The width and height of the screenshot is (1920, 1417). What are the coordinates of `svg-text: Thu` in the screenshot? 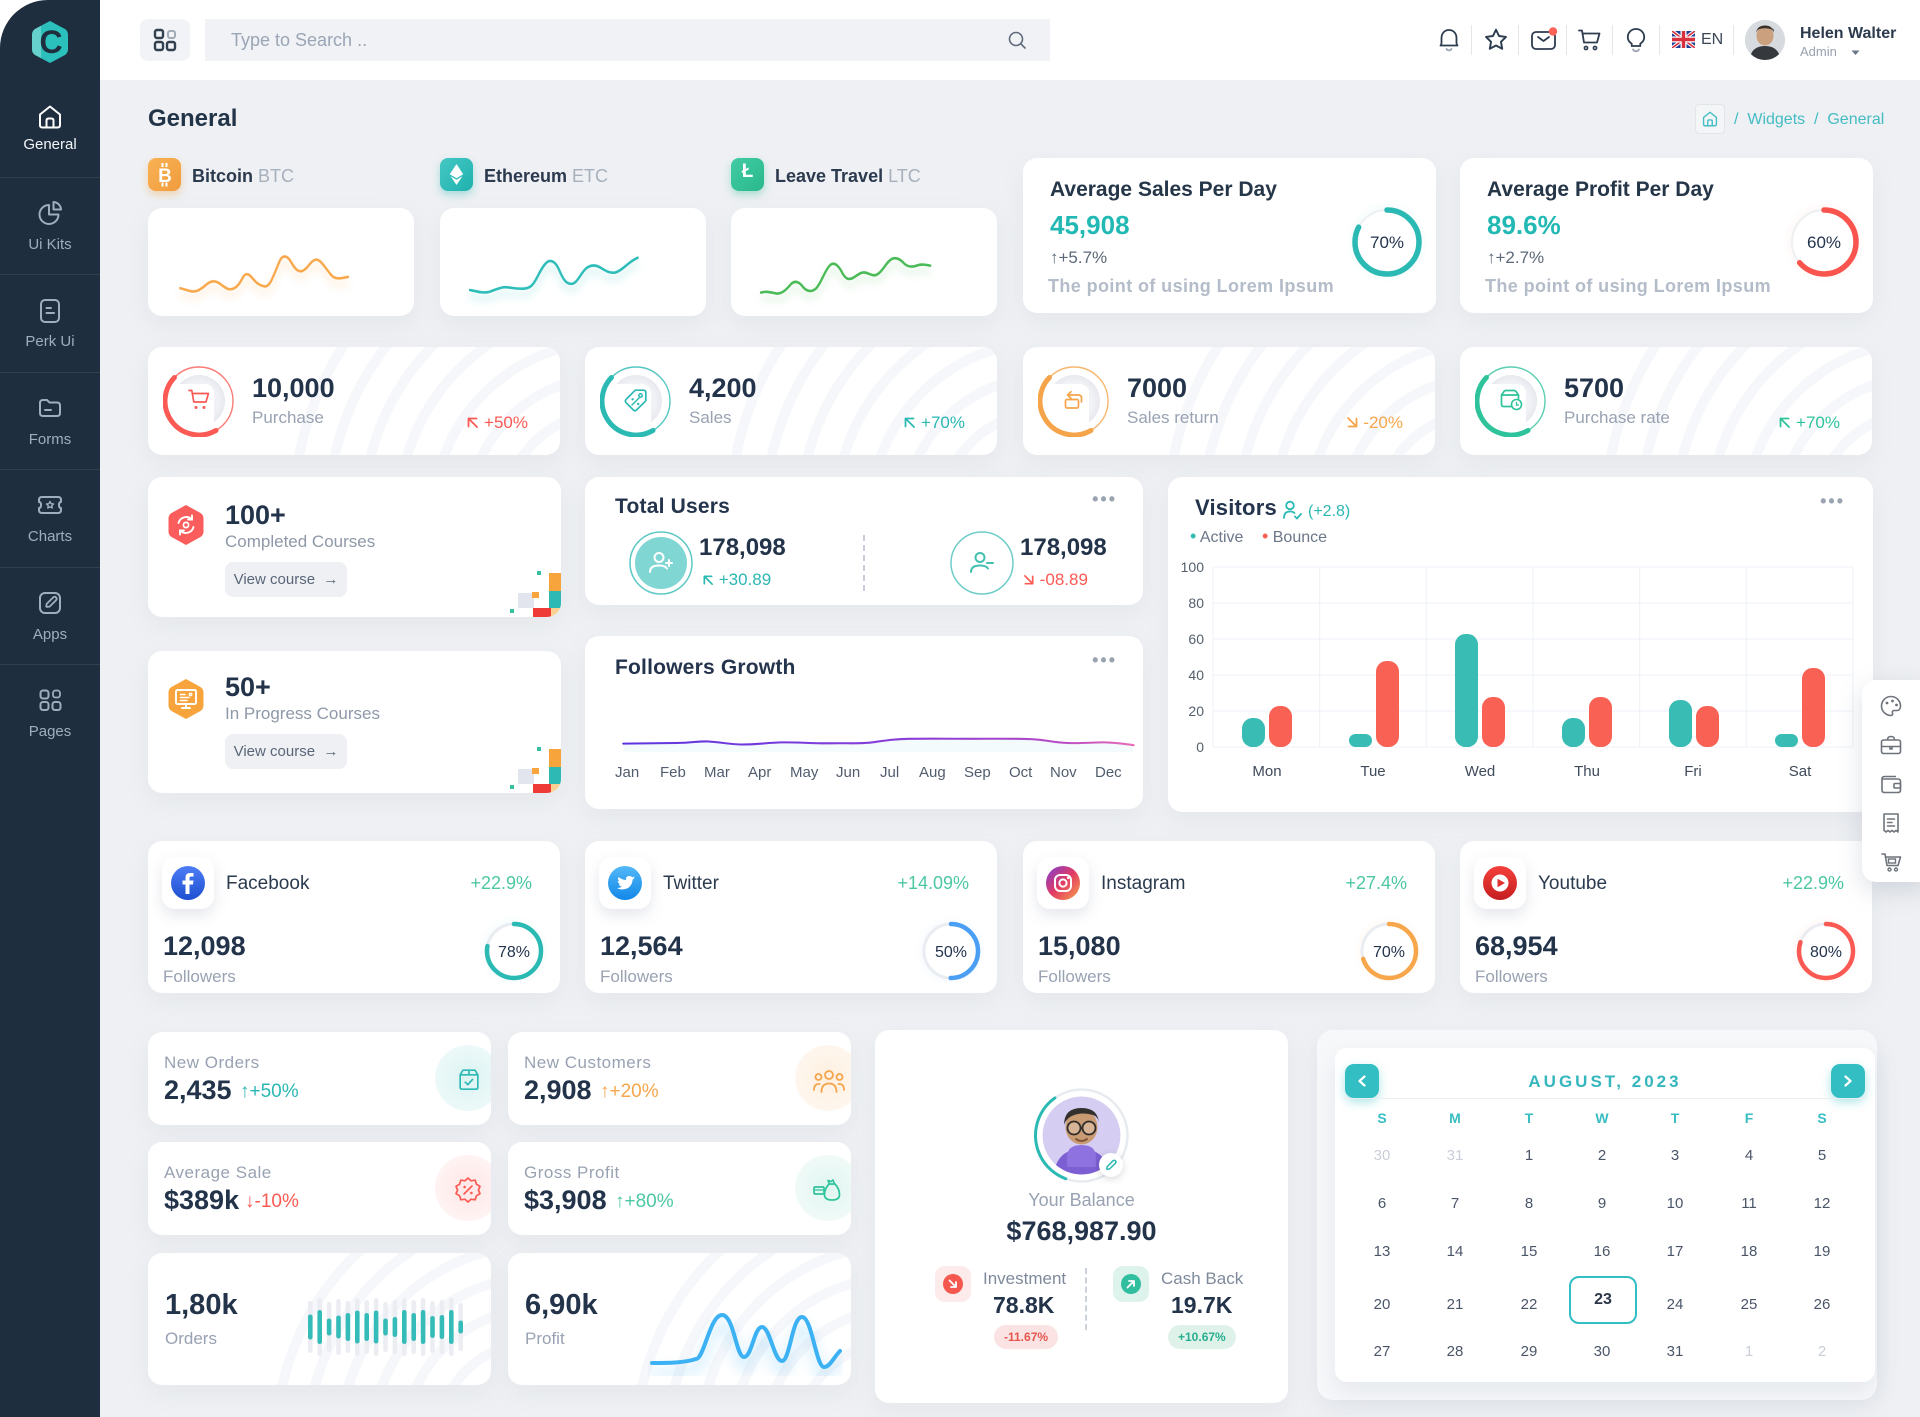 It's located at (1587, 771).